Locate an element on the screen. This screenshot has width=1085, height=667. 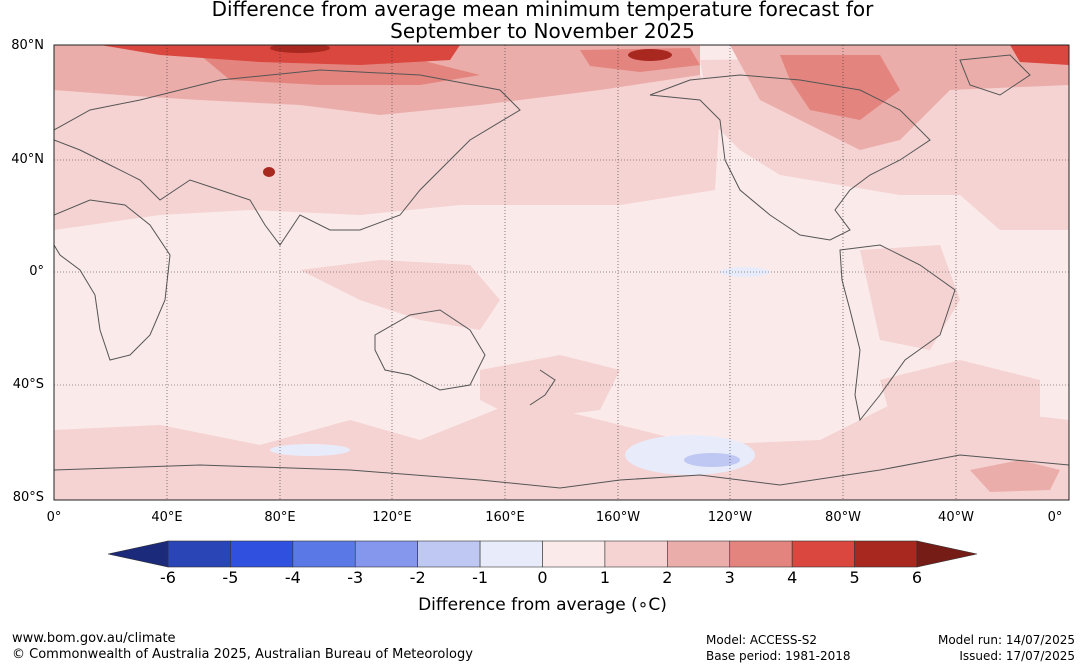
lat-label-0: 0° is located at coordinates (36, 271).